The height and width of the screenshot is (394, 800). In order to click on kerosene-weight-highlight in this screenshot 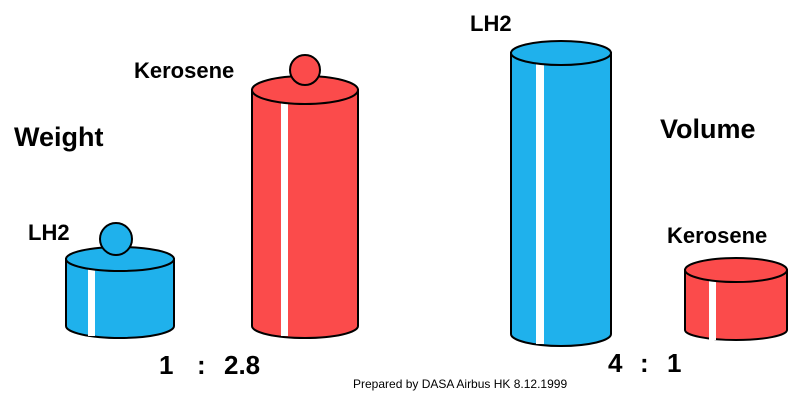, I will do `click(284, 217)`.